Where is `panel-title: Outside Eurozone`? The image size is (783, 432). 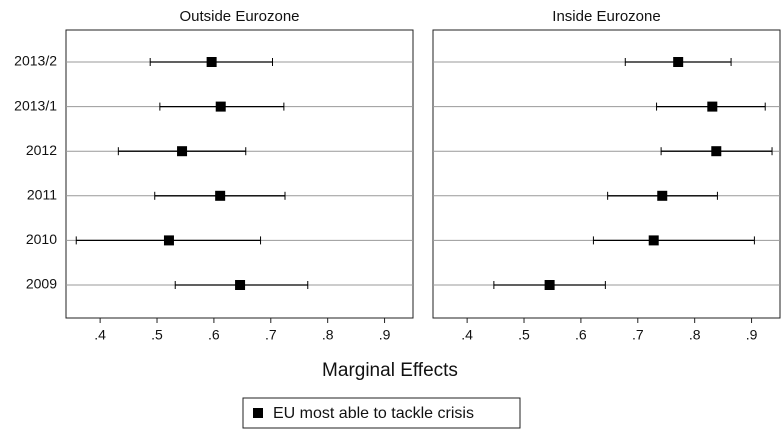 panel-title: Outside Eurozone is located at coordinates (239, 16).